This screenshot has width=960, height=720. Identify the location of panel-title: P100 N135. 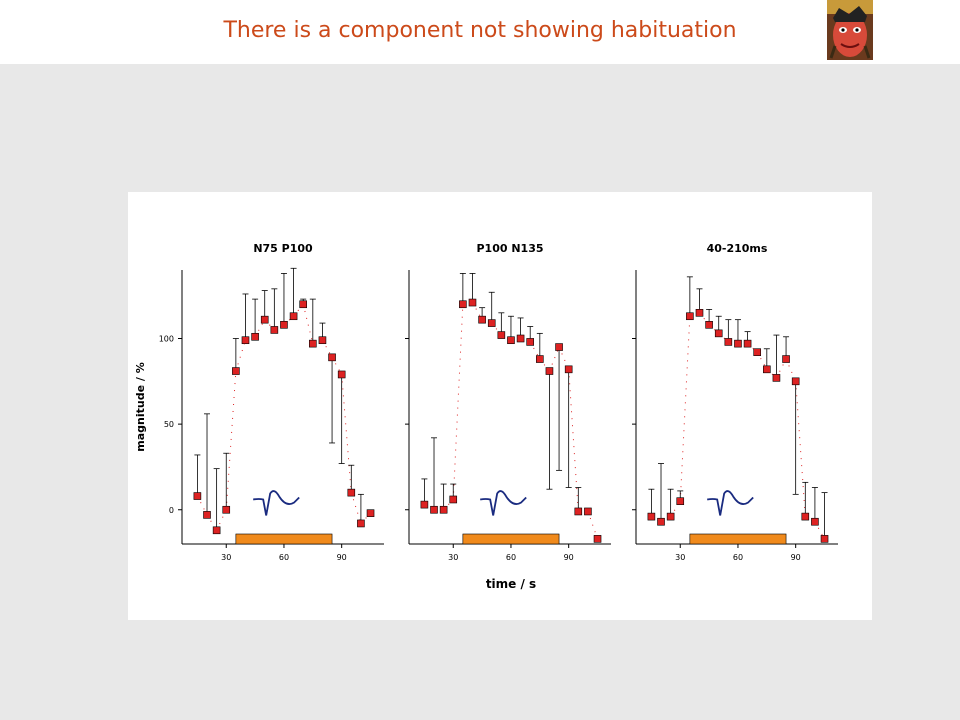
(509, 248).